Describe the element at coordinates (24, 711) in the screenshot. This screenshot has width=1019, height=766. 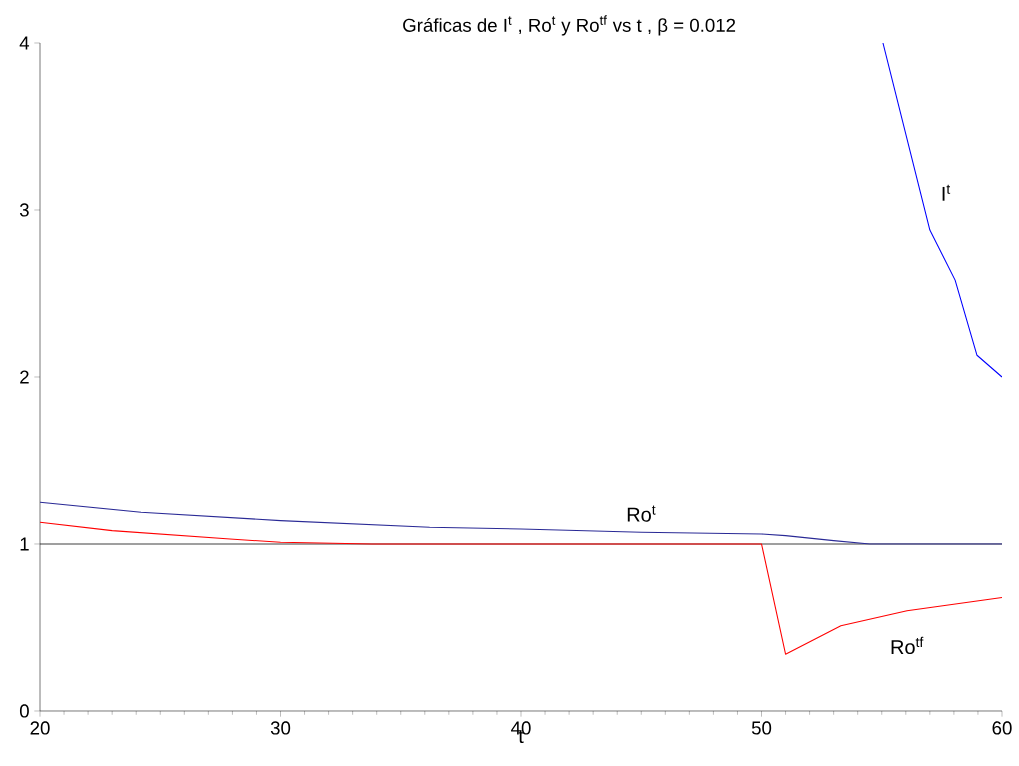
I see `y-tick-label: 0` at that location.